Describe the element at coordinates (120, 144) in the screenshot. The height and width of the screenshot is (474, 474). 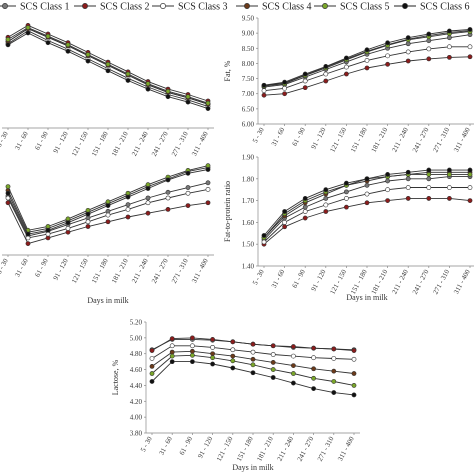
I see `milk-xtick-label-6: 181 - 210` at that location.